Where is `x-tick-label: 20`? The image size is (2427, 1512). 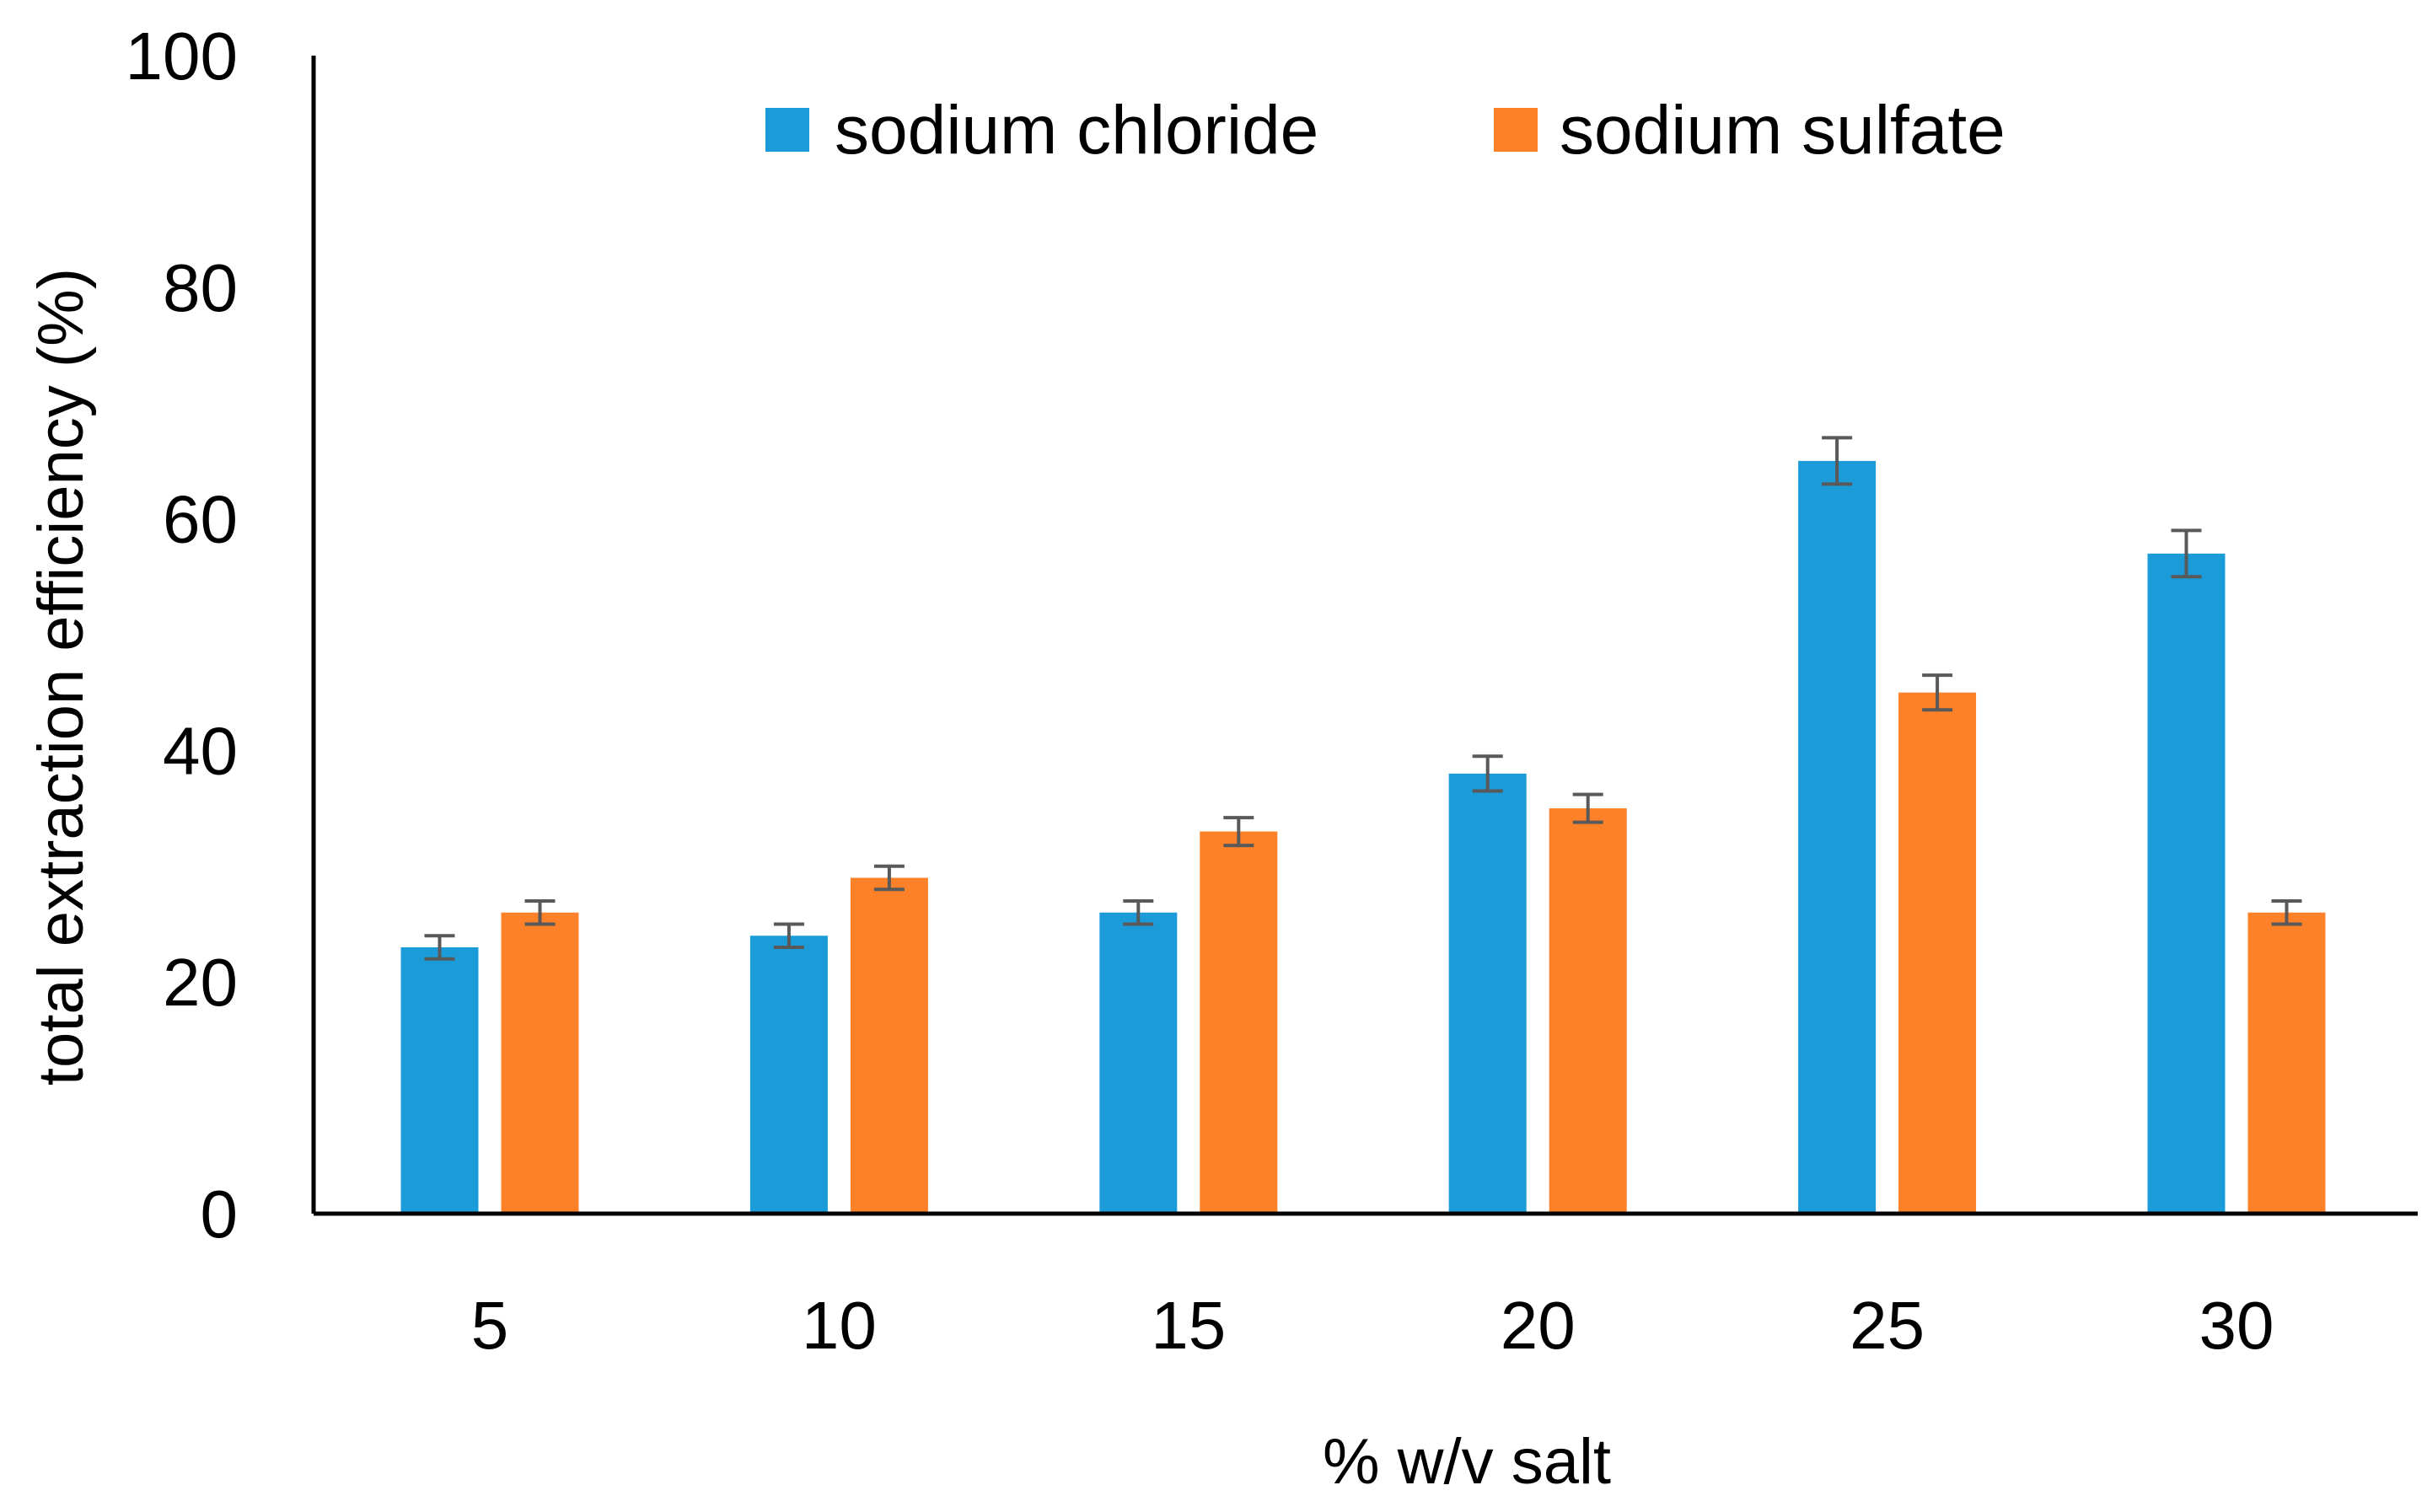
x-tick-label: 20 is located at coordinates (1538, 1325).